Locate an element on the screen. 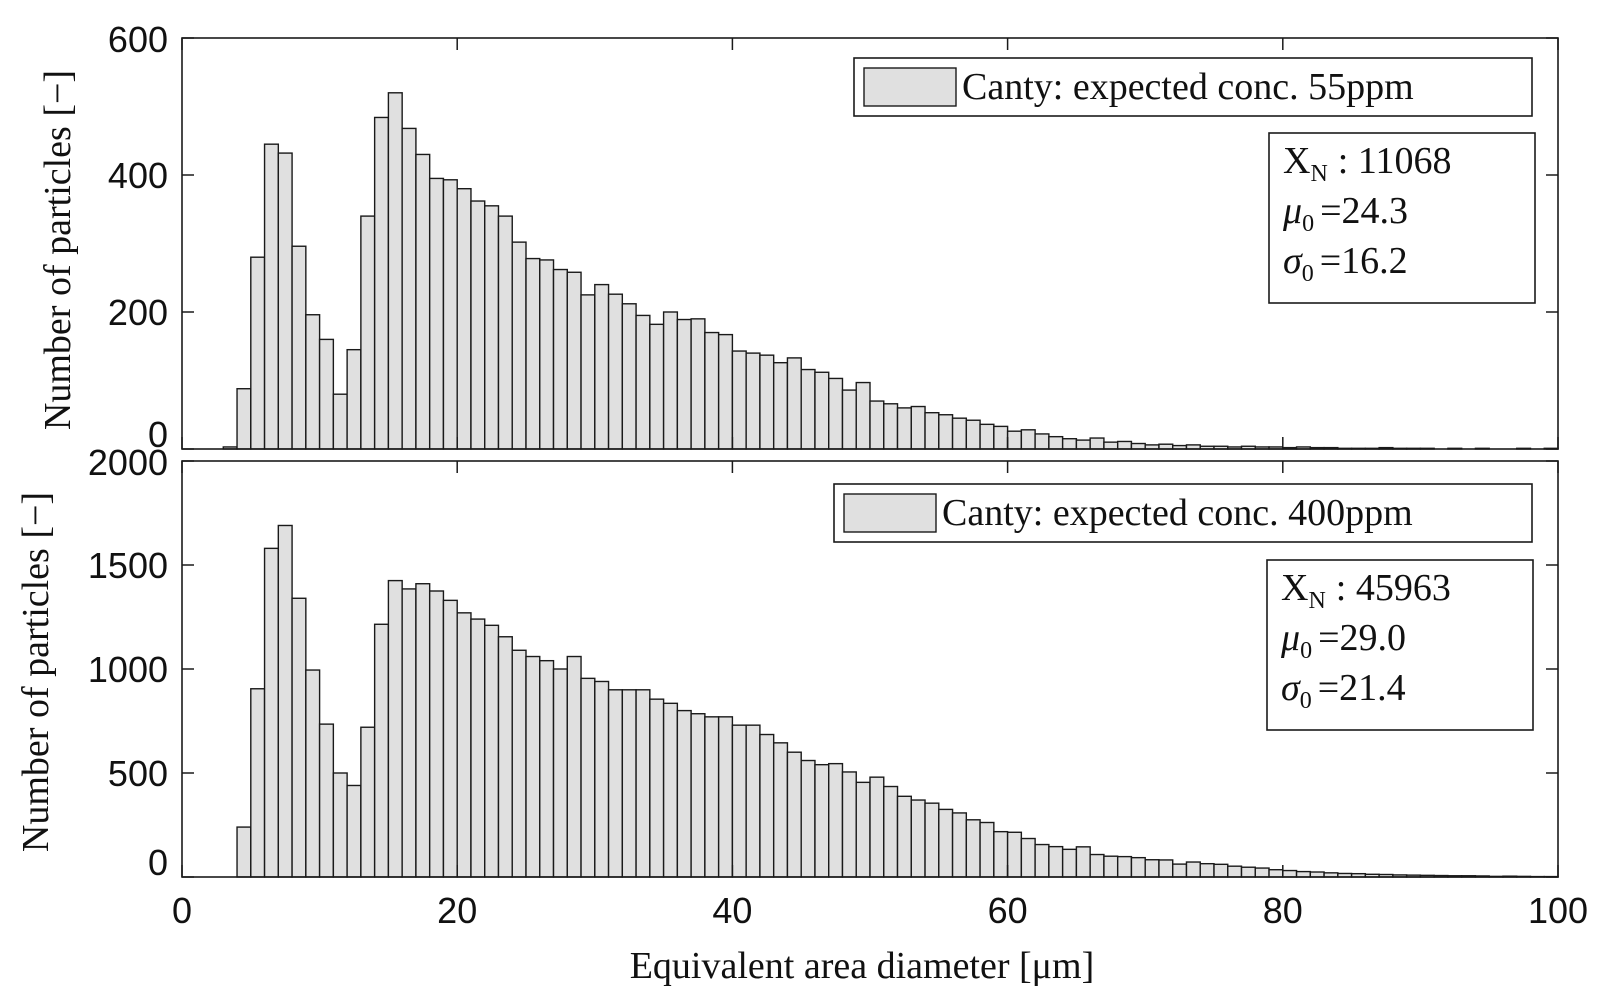 The width and height of the screenshot is (1602, 1003). y-tick-label: 2000 is located at coordinates (128, 462).